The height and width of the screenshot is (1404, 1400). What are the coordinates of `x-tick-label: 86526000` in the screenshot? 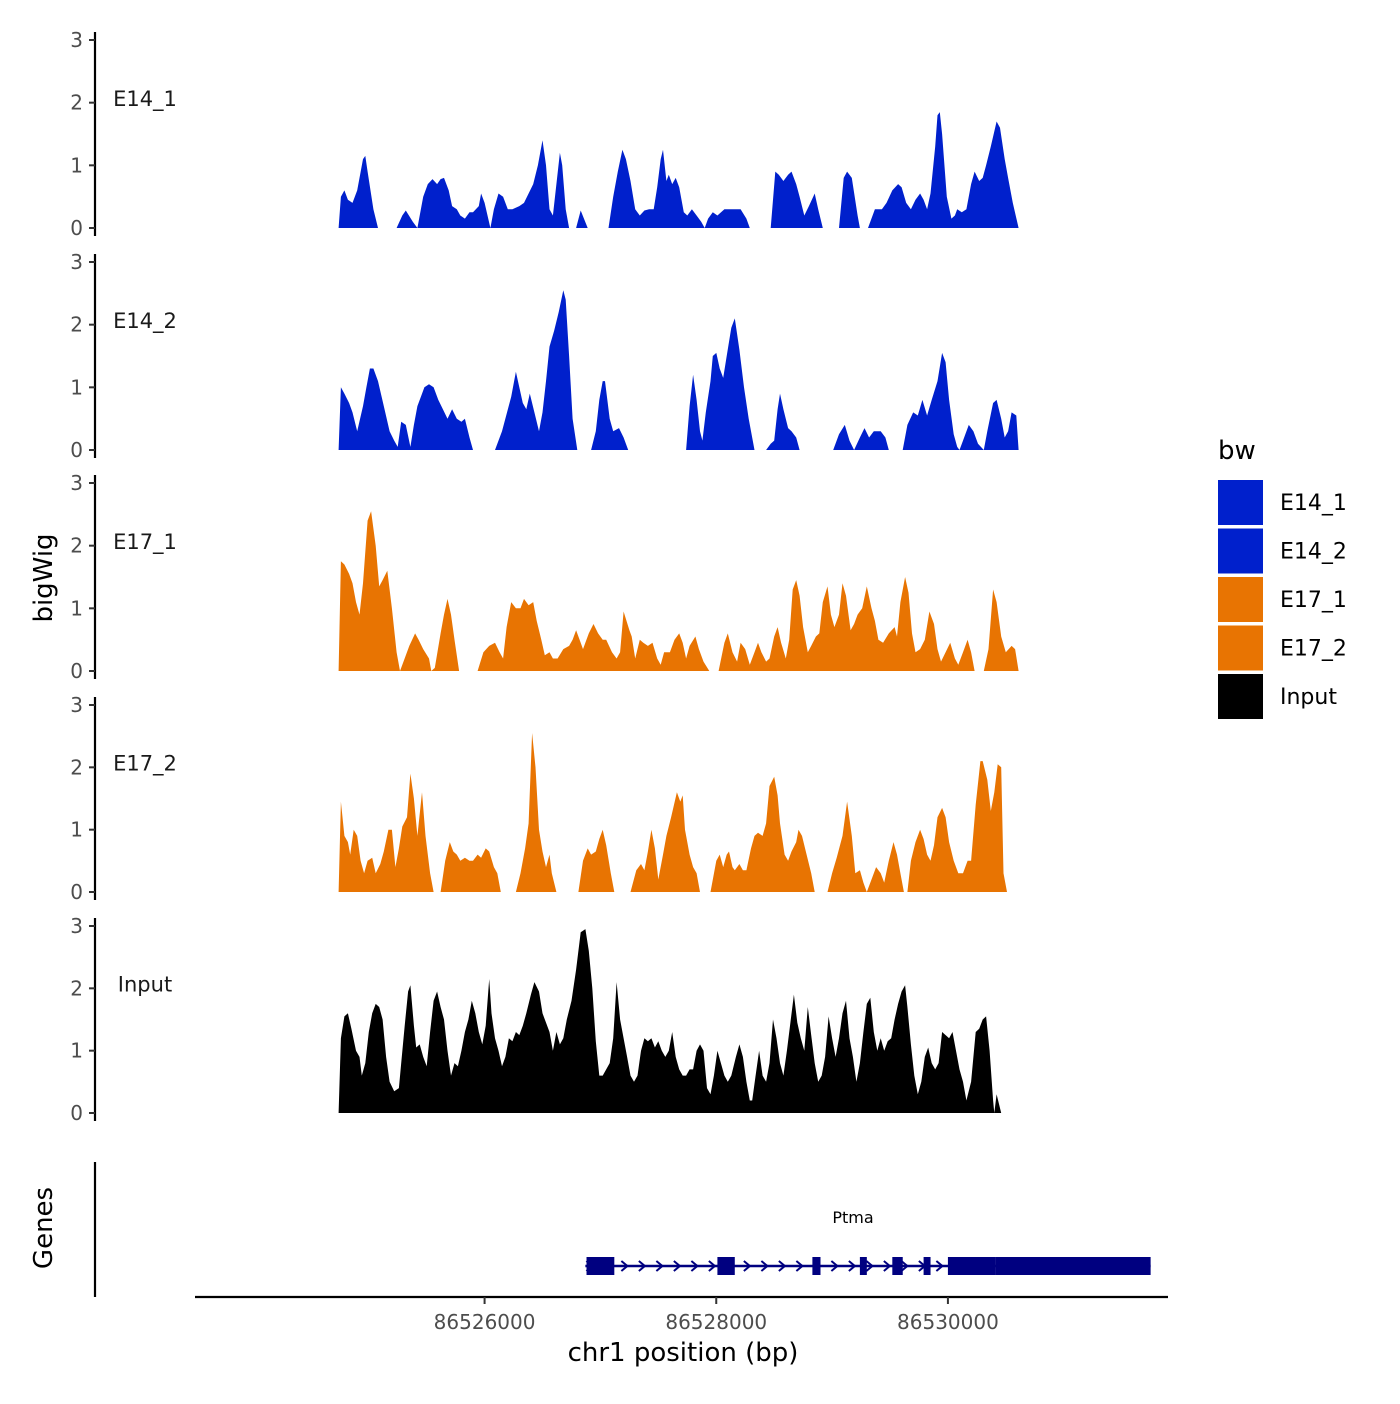 It's located at (485, 1322).